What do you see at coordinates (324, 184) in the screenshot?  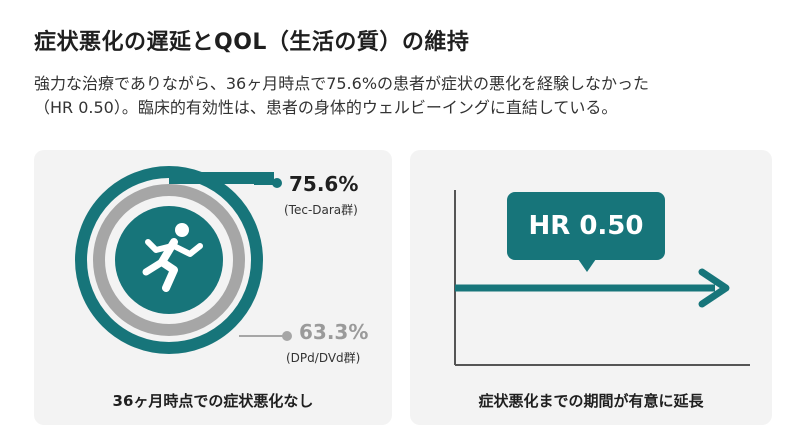 I see `tec-dara-value: 75.6%` at bounding box center [324, 184].